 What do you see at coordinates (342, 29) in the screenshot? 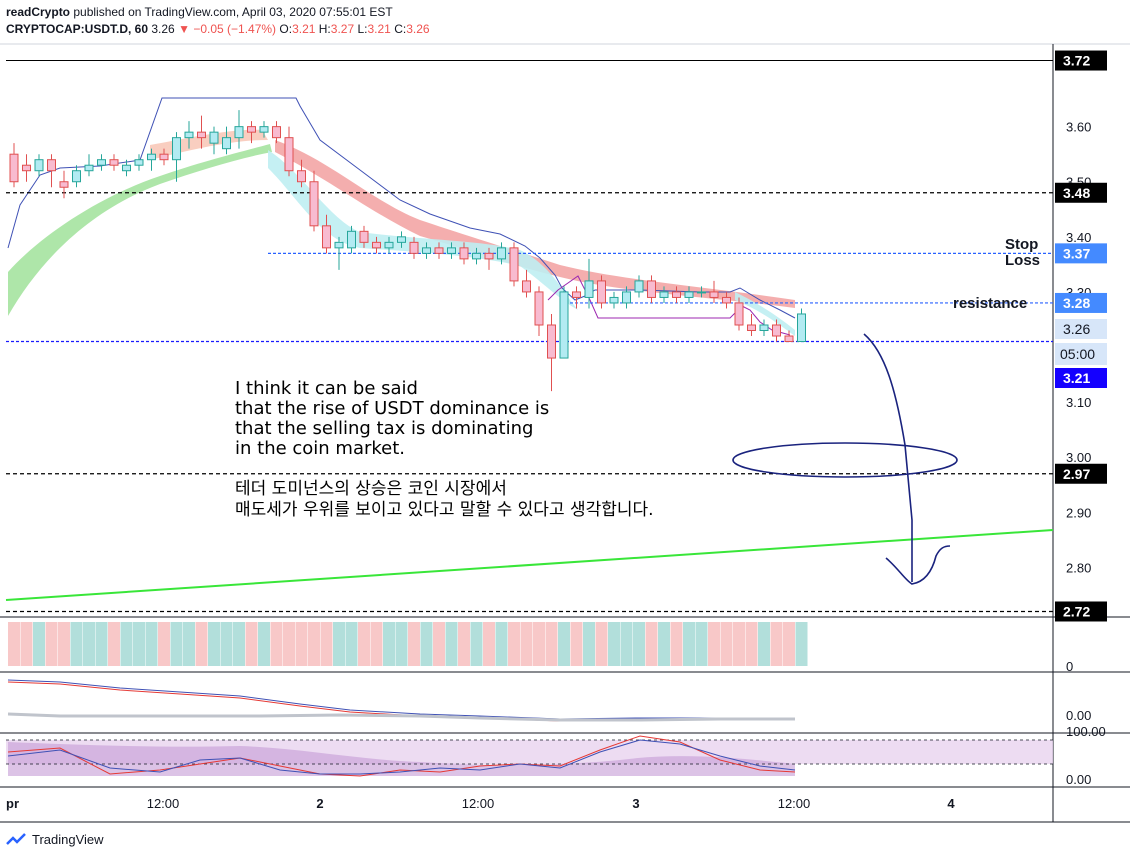
I see `high-value: 3.27` at bounding box center [342, 29].